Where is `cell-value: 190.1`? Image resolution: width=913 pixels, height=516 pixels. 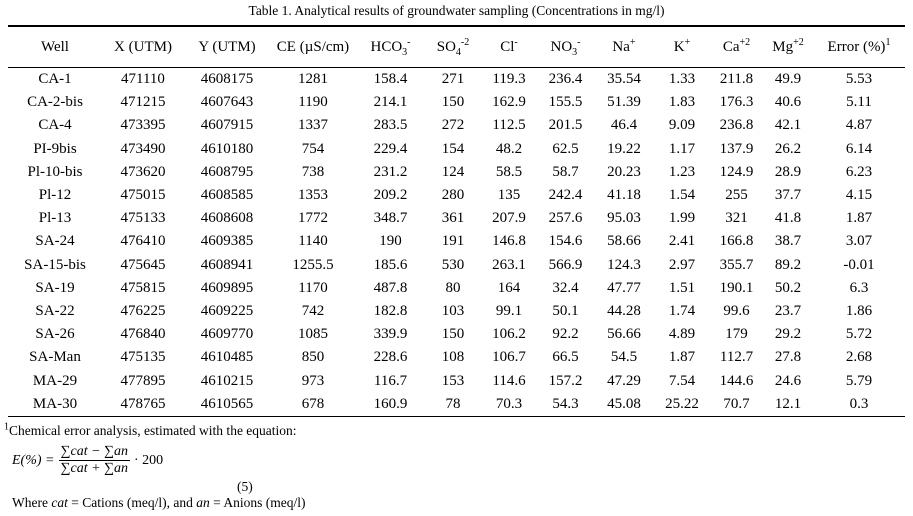 cell-value: 190.1 is located at coordinates (736, 287).